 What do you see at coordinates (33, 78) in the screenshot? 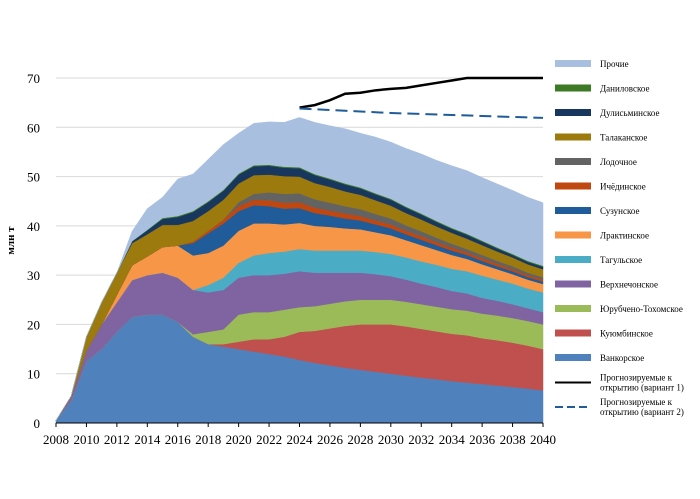
I see `y-tick-label: 70` at bounding box center [33, 78].